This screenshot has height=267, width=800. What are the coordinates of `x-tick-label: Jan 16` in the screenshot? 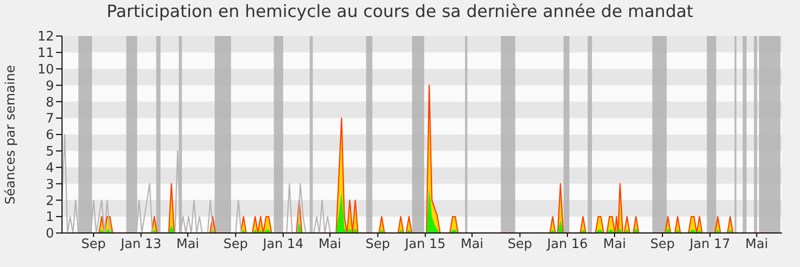 It's located at (567, 244).